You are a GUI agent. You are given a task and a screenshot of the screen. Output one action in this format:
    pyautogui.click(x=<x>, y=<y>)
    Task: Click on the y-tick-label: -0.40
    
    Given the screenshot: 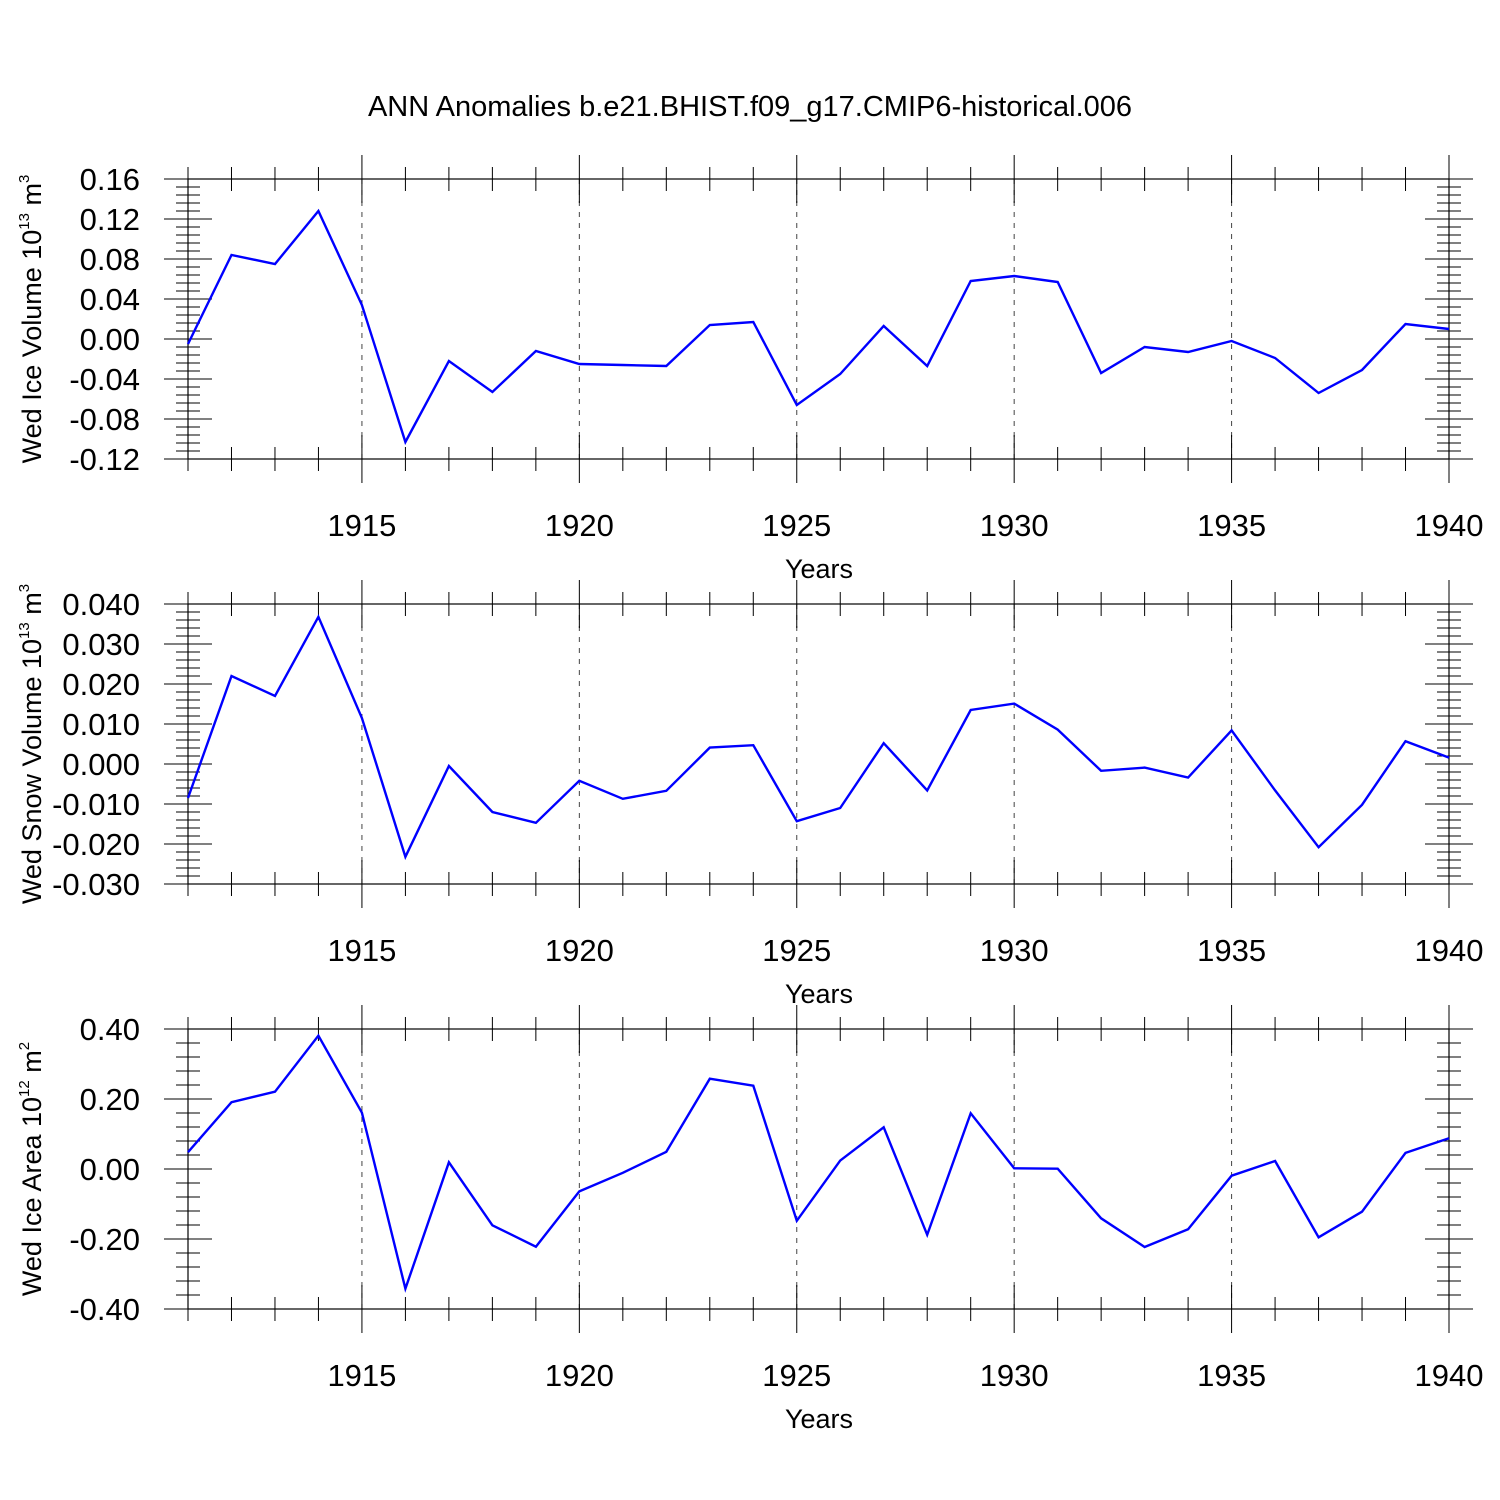 What is the action you would take?
    pyautogui.click(x=104, y=1309)
    